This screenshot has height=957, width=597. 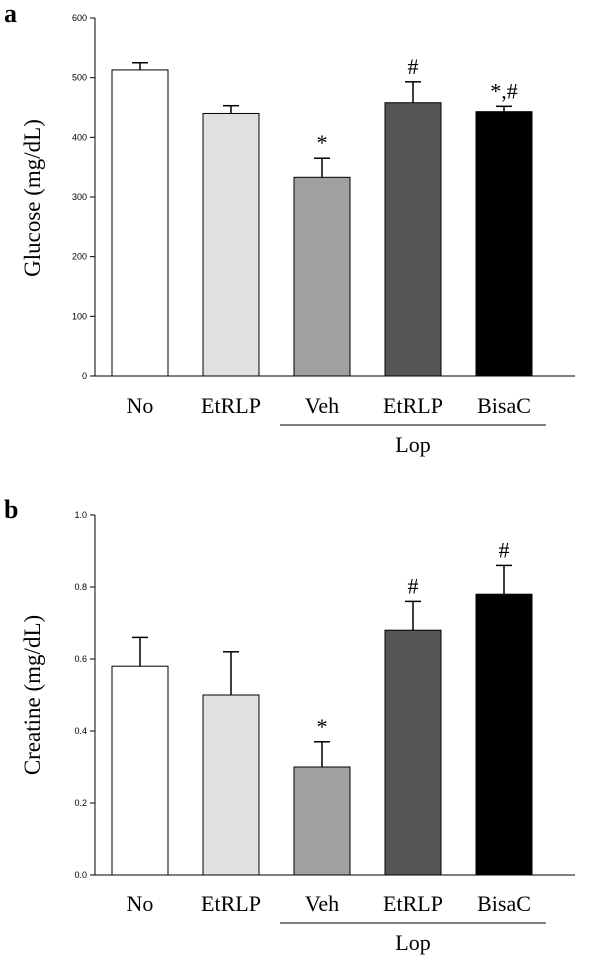 What do you see at coordinates (80, 875) in the screenshot?
I see `y-tick-label: 0.0` at bounding box center [80, 875].